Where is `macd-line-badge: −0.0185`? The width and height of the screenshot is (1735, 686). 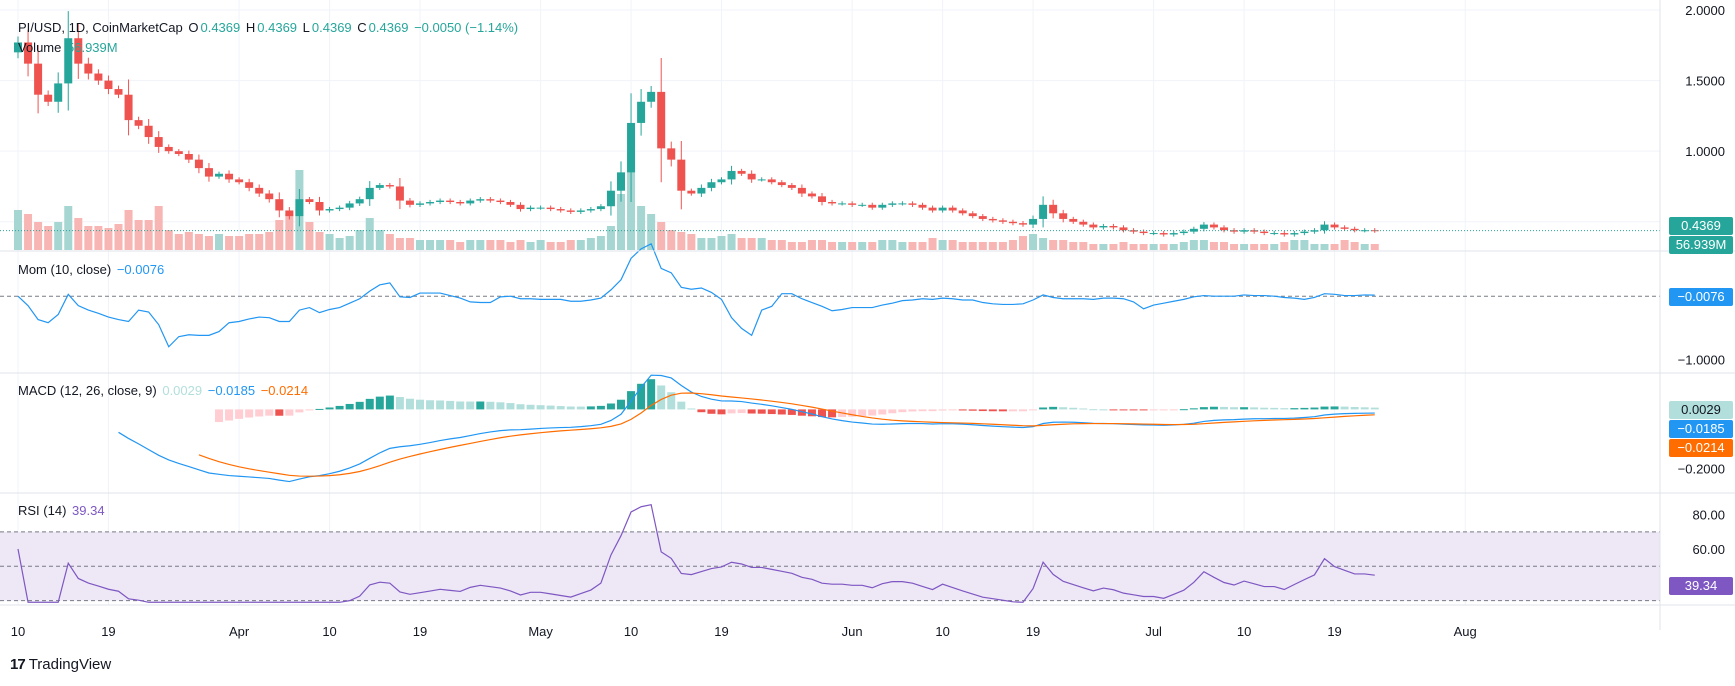 macd-line-badge: −0.0185 is located at coordinates (1701, 429).